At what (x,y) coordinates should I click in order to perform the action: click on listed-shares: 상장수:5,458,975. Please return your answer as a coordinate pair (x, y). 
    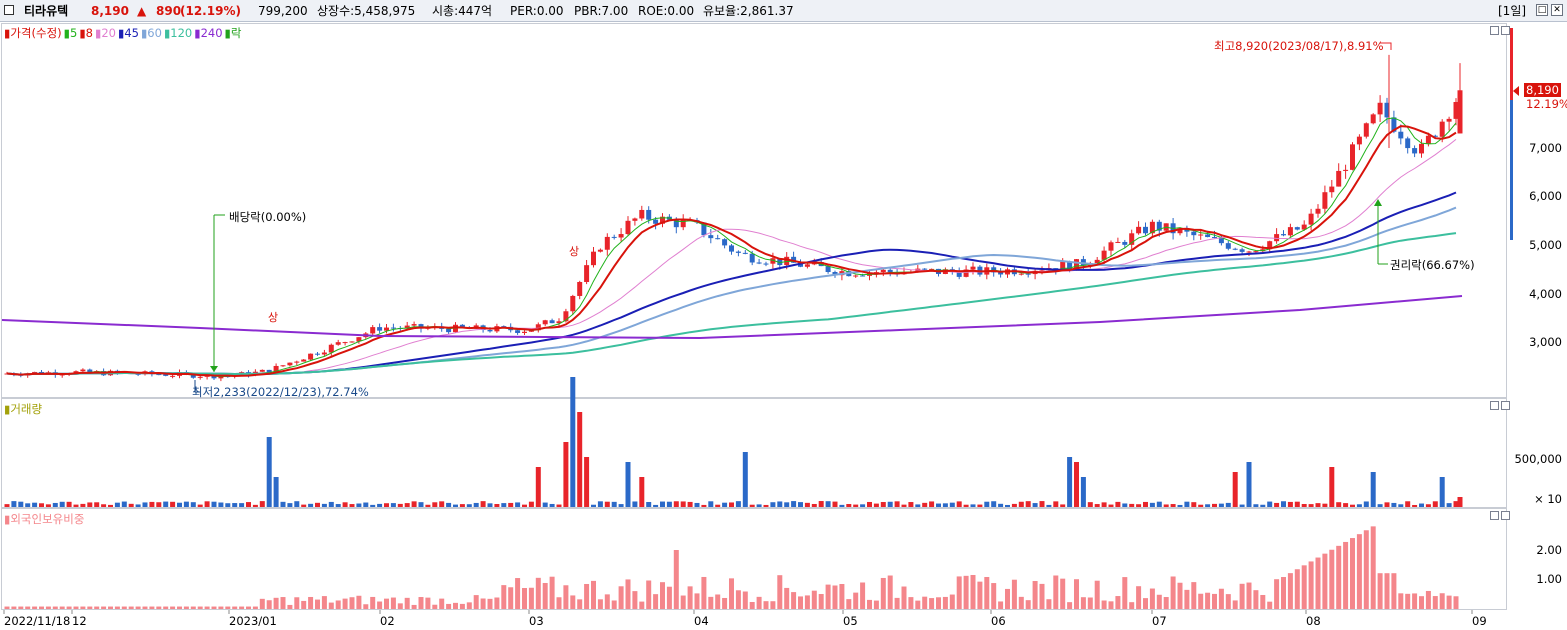
    Looking at the image, I should click on (366, 11).